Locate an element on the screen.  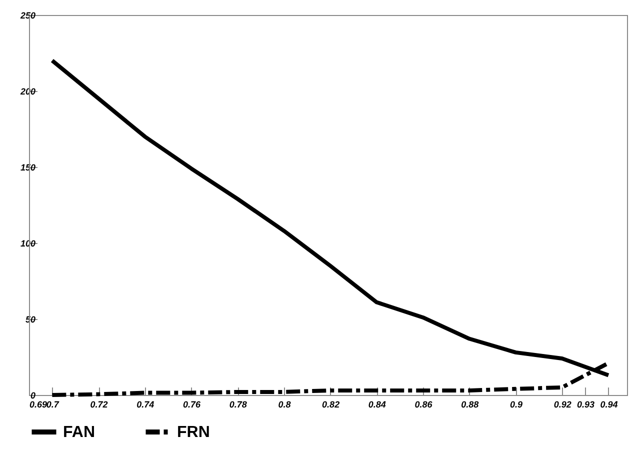
x-tick-label: 0.93 is located at coordinates (586, 405).